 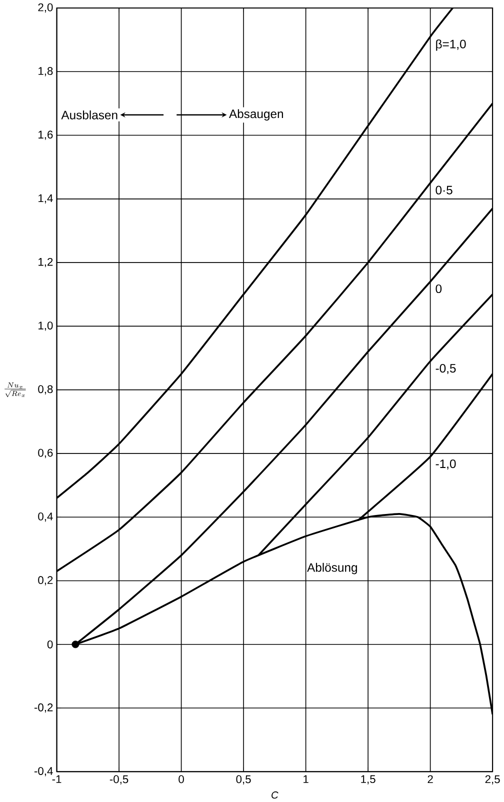 I want to click on y-tick-label: 0,8, so click(x=45, y=389).